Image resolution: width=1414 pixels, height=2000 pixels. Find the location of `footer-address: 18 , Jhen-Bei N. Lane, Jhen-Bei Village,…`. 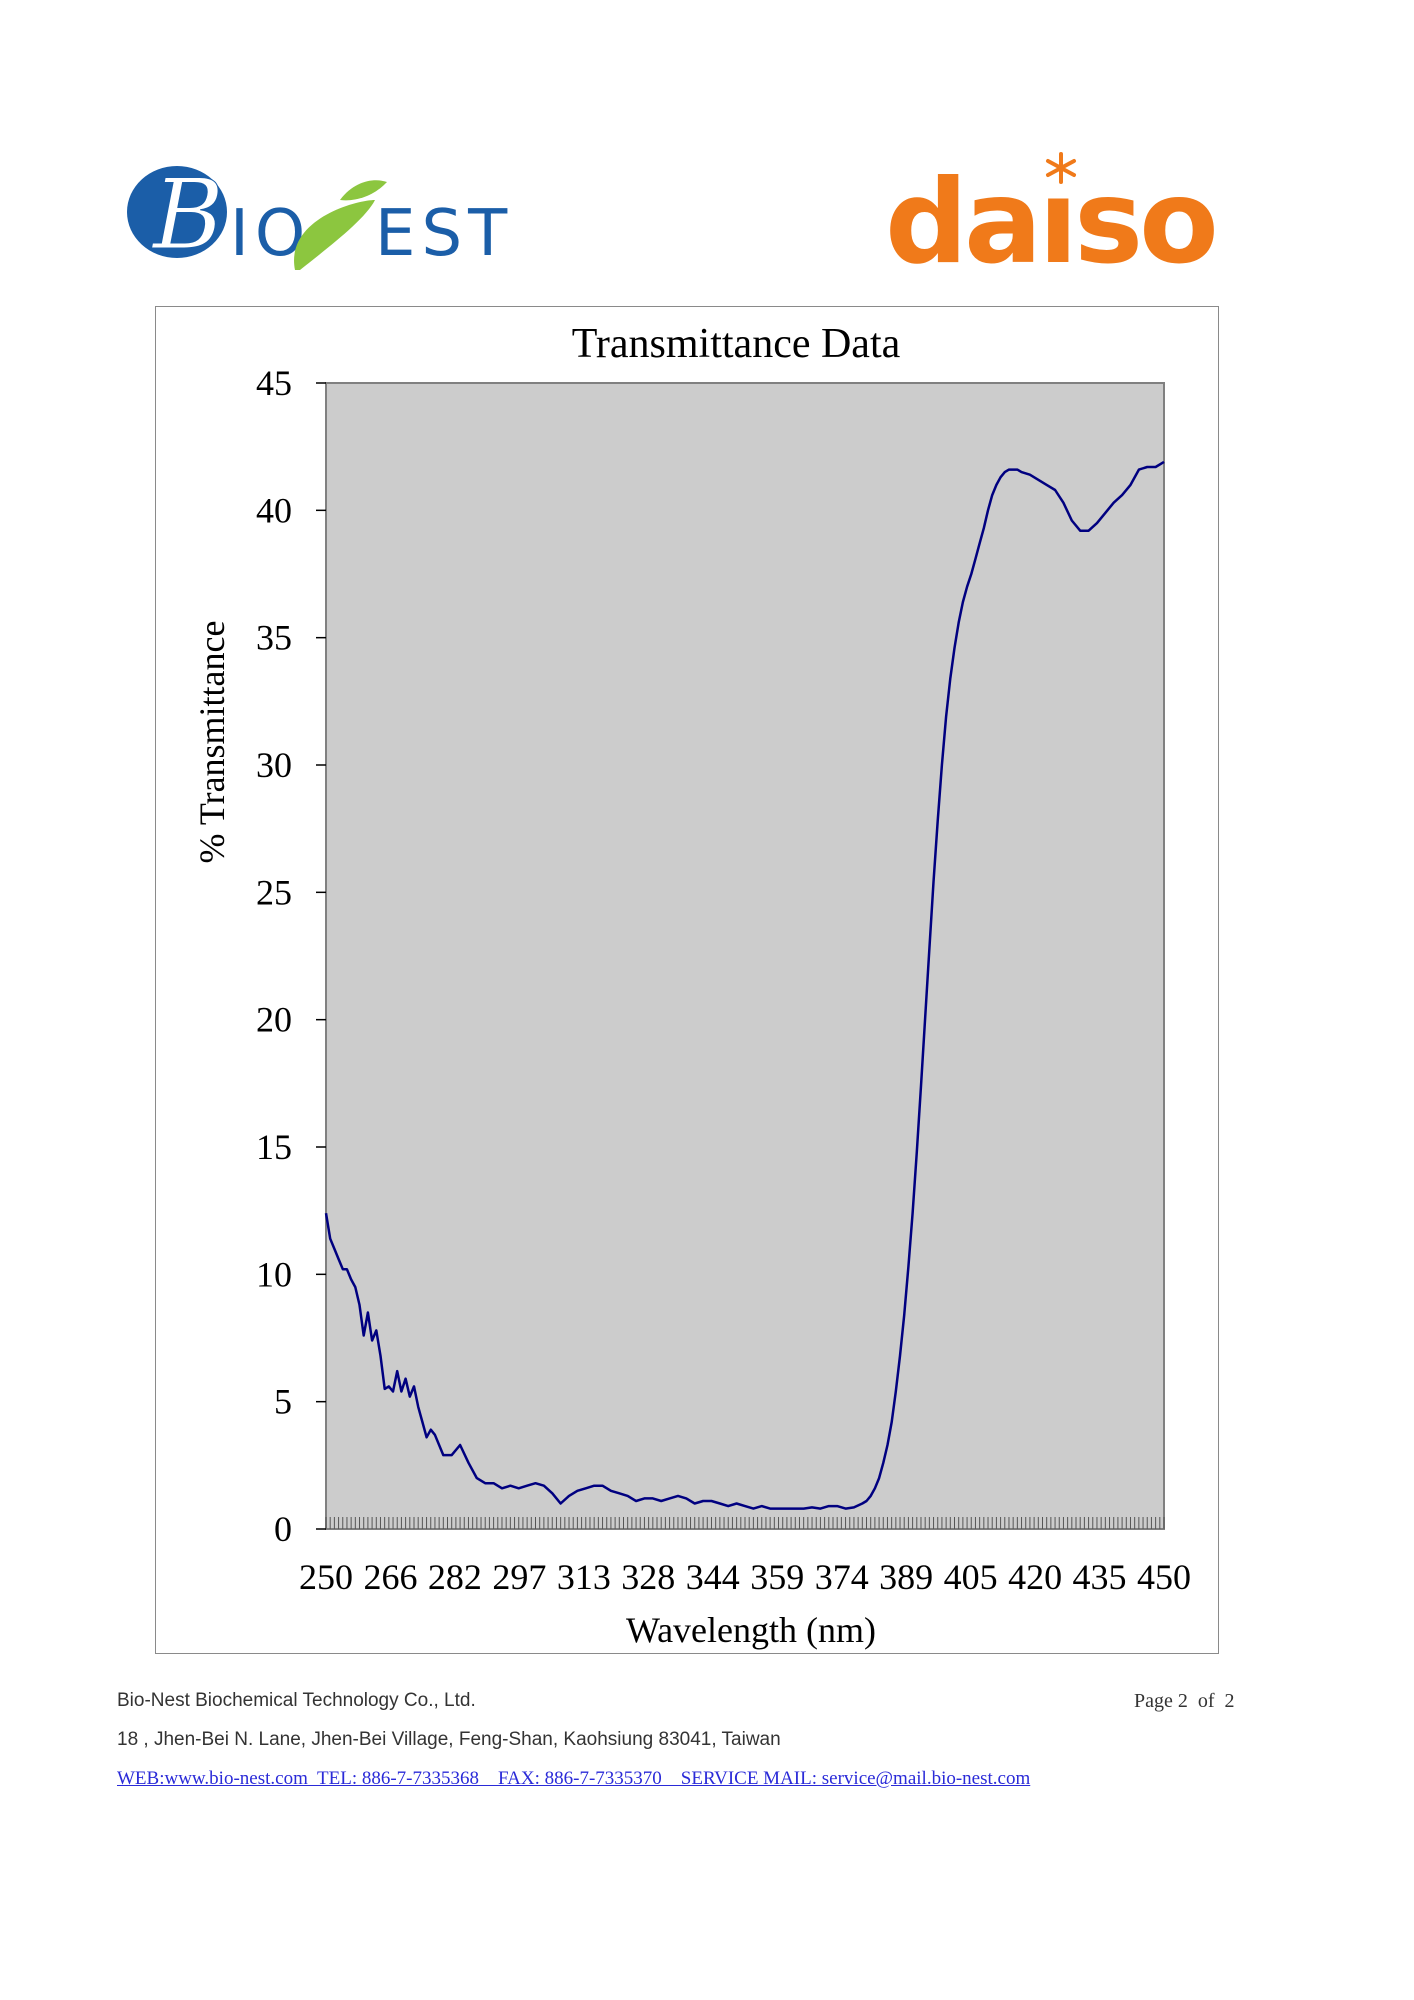

footer-address: 18 , Jhen-Bei N. Lane, Jhen-Bei Village,… is located at coordinates (449, 1739).